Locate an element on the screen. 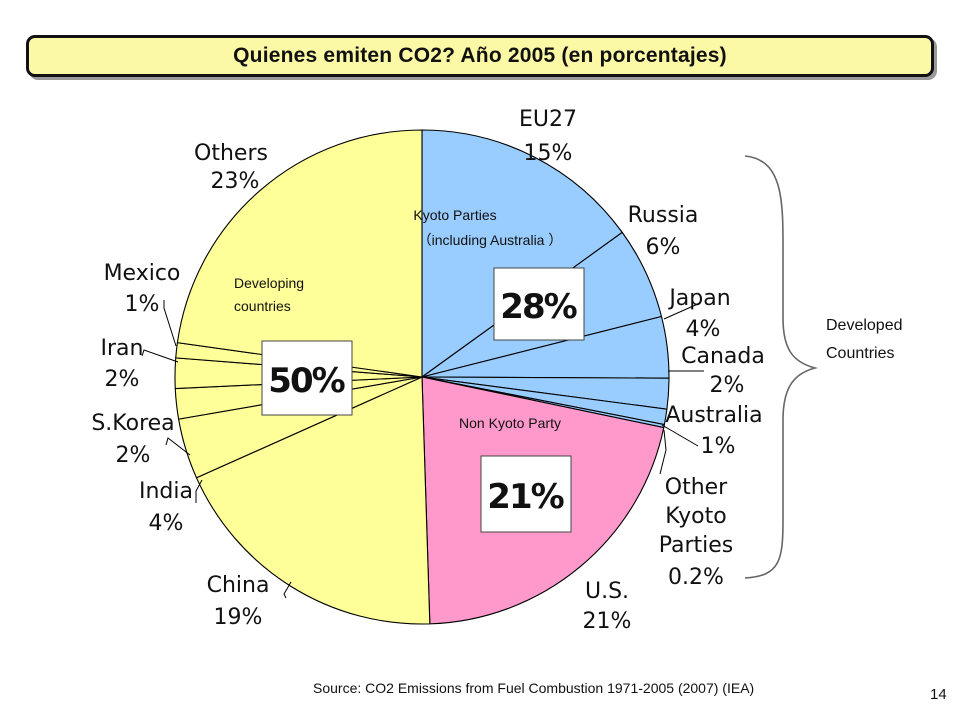  total-value-developing: 50% is located at coordinates (306, 381).